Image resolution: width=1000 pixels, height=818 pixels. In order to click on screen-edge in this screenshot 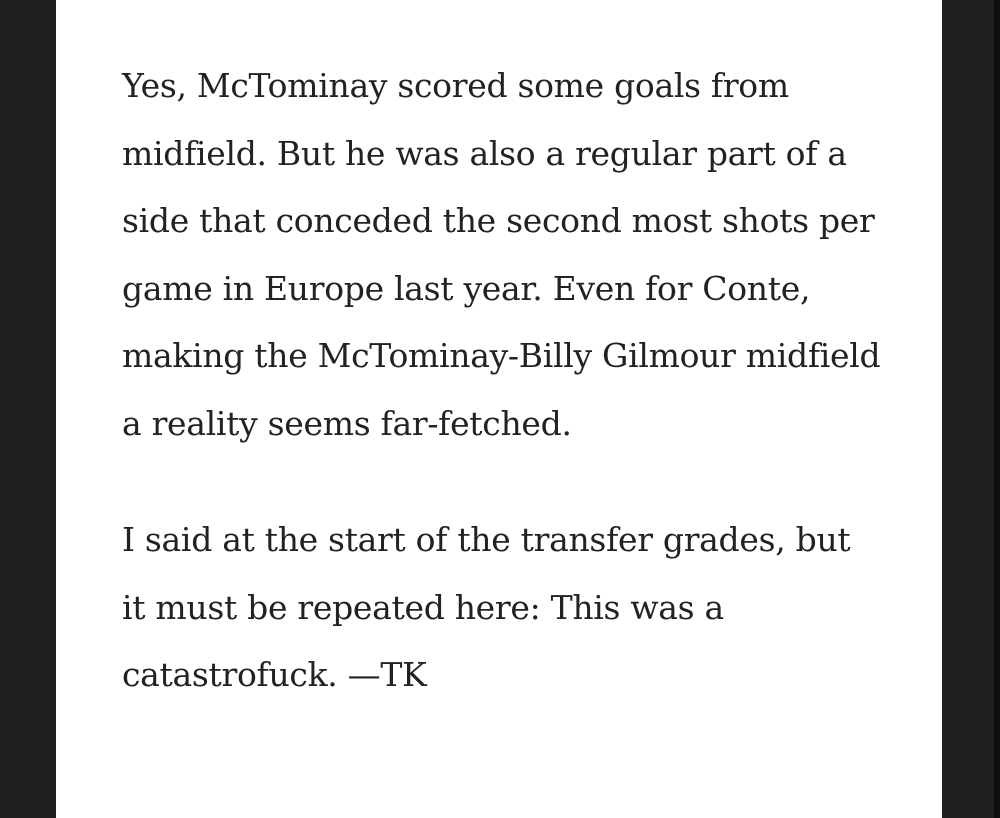, I will do `click(997, 409)`.